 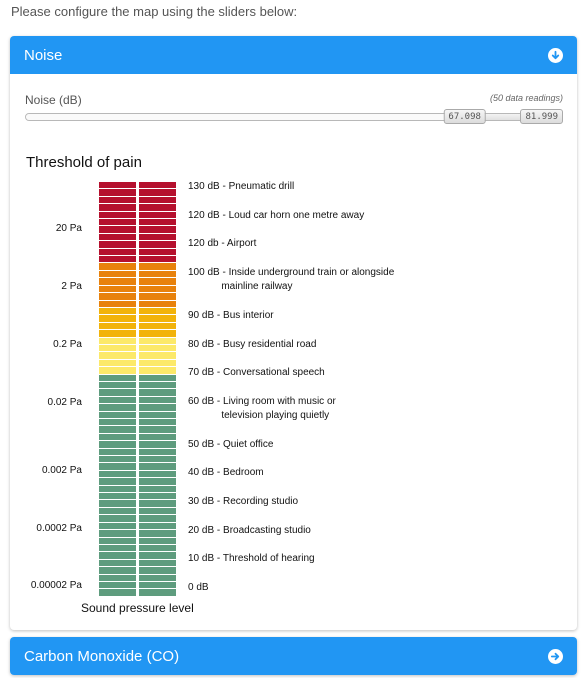 I want to click on co-panel: Carbon Monoxide (CO), so click(x=293, y=656).